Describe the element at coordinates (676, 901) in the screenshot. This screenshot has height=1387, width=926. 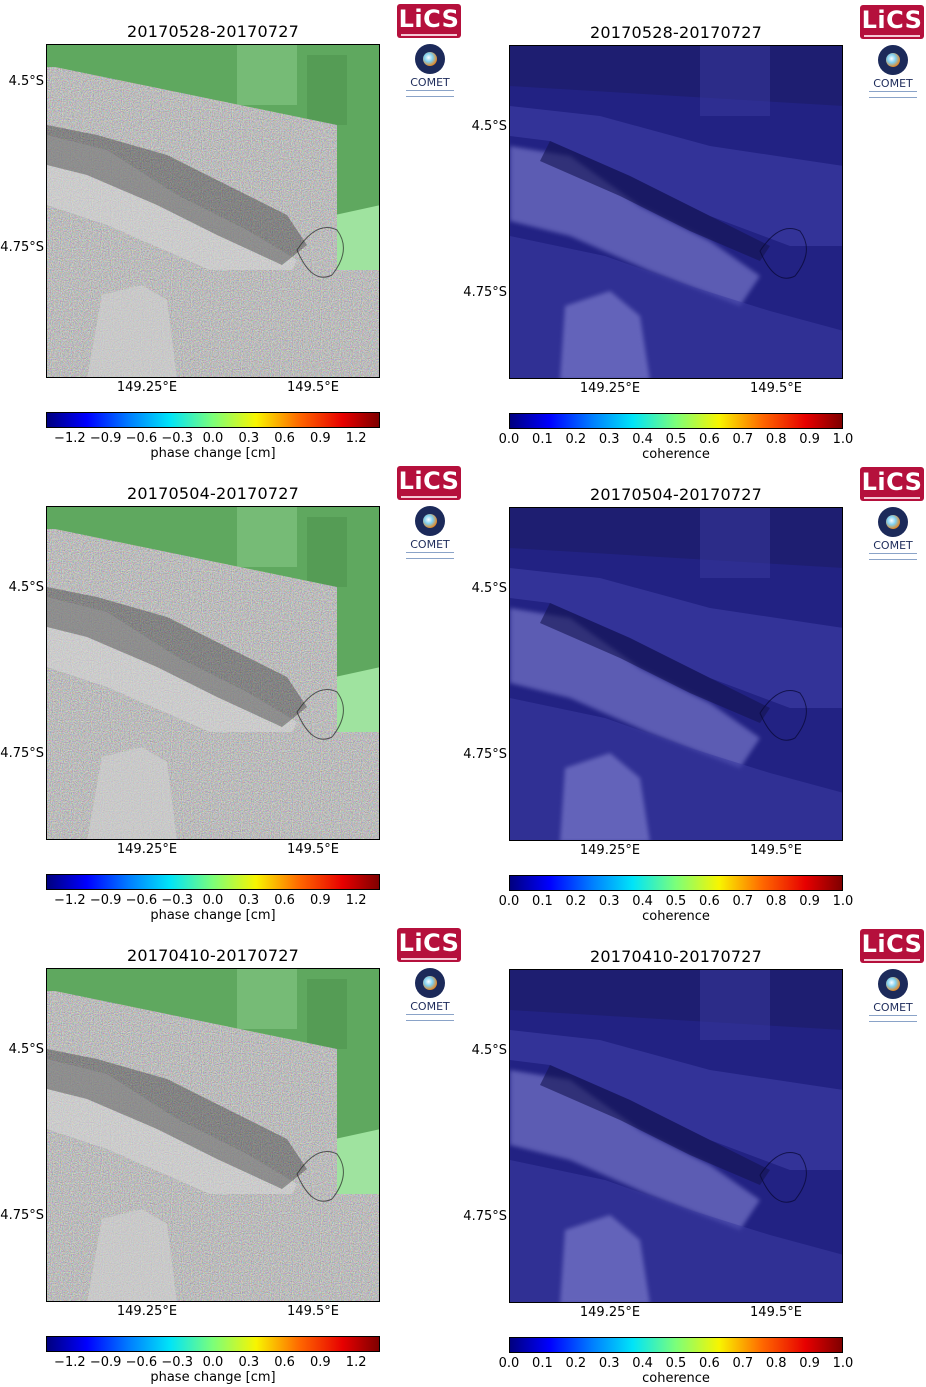
I see `colorbar-tick-label: 0.5` at that location.